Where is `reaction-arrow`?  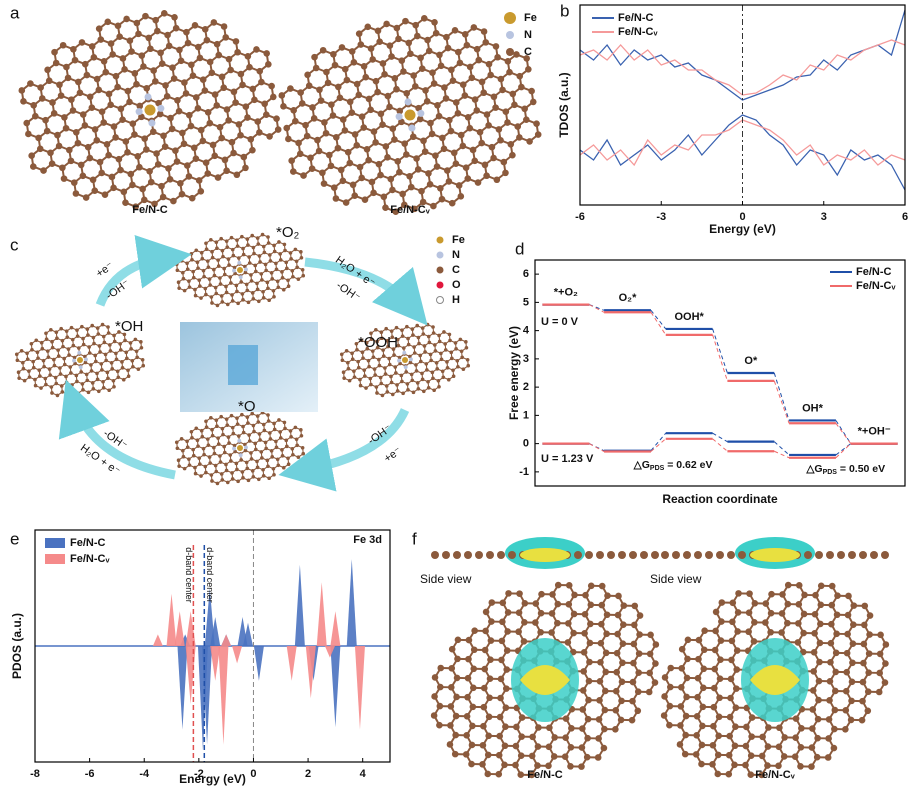
reaction-arrow is located at coordinates (344, 450).